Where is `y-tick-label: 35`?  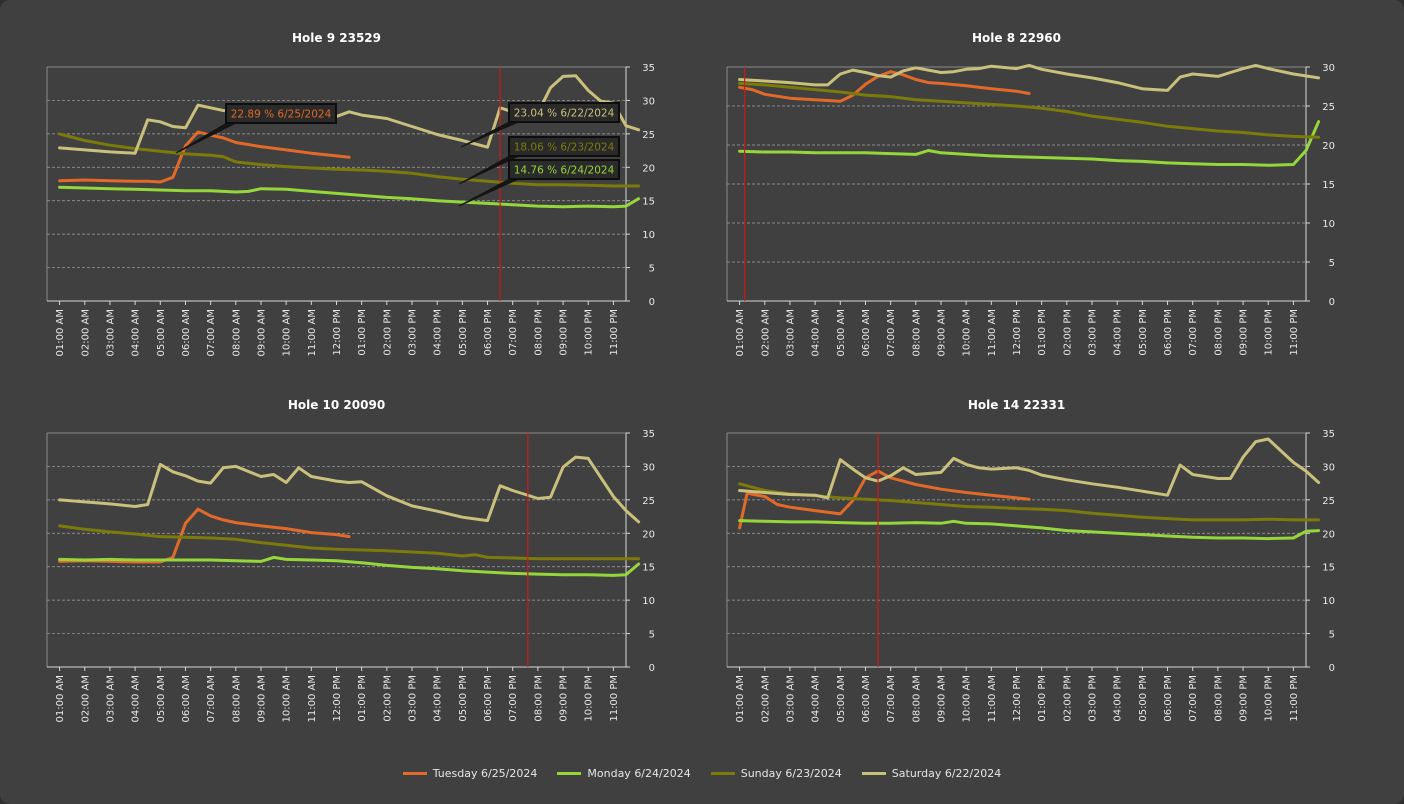
y-tick-label: 35 is located at coordinates (1328, 434).